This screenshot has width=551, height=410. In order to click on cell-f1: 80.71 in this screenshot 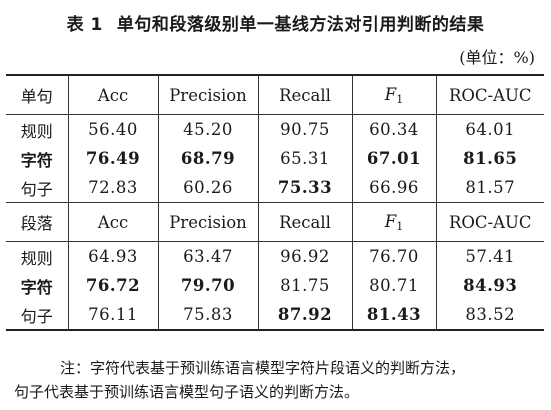, I will do `click(393, 285)`.